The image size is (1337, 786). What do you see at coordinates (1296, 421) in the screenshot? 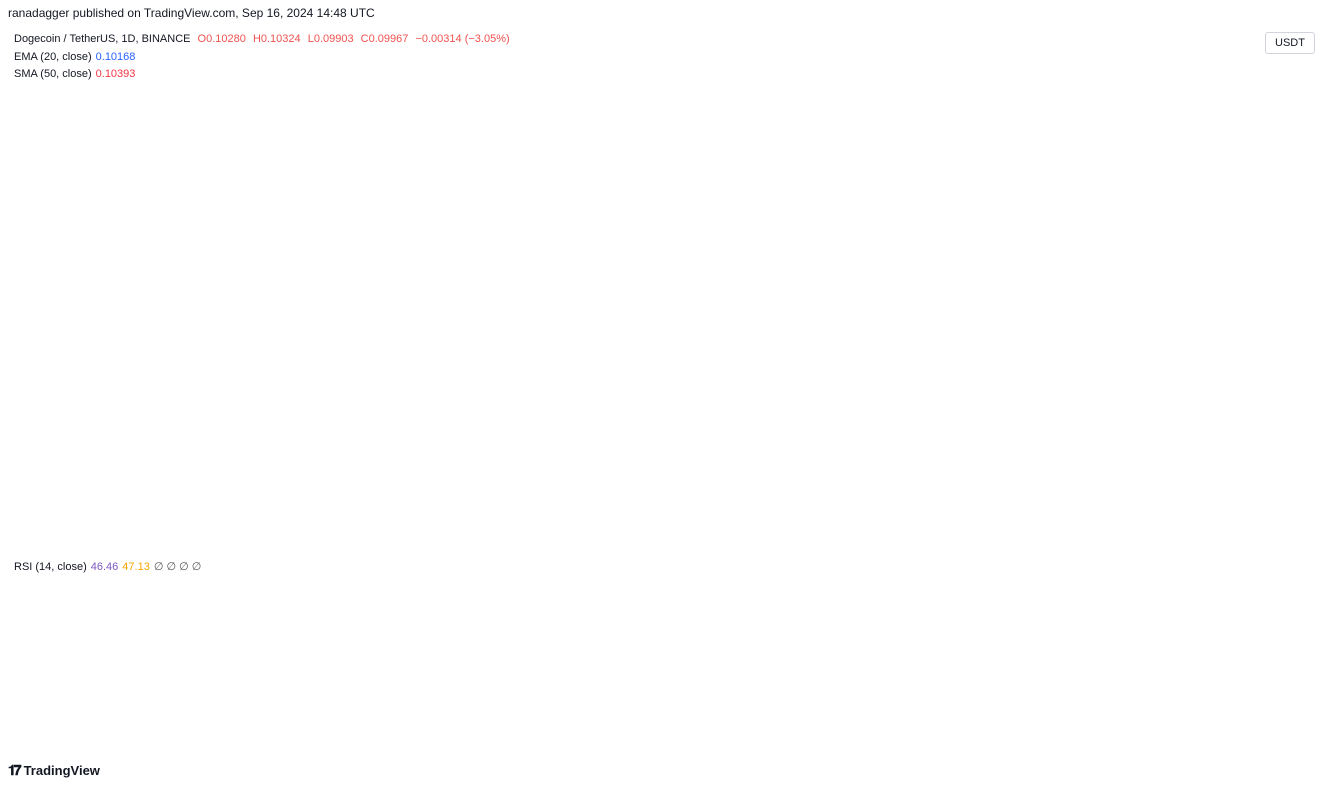
I see `sma-badge-value: 0.10393` at bounding box center [1296, 421].